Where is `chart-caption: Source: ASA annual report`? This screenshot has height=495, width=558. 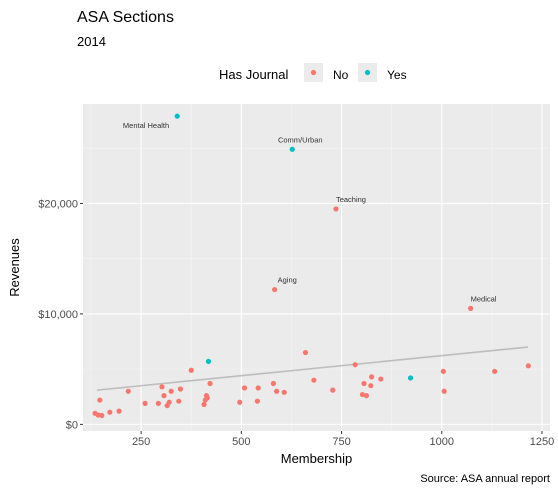
chart-caption: Source: ASA annual report is located at coordinates (485, 479).